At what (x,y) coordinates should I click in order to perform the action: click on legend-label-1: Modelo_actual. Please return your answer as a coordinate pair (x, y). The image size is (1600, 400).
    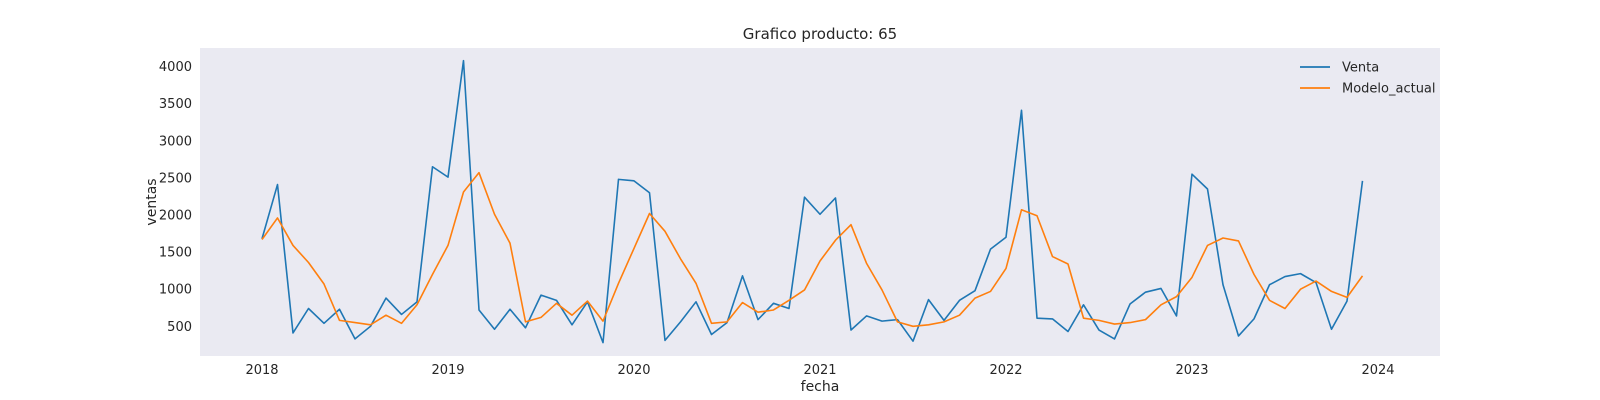
    Looking at the image, I should click on (1389, 89).